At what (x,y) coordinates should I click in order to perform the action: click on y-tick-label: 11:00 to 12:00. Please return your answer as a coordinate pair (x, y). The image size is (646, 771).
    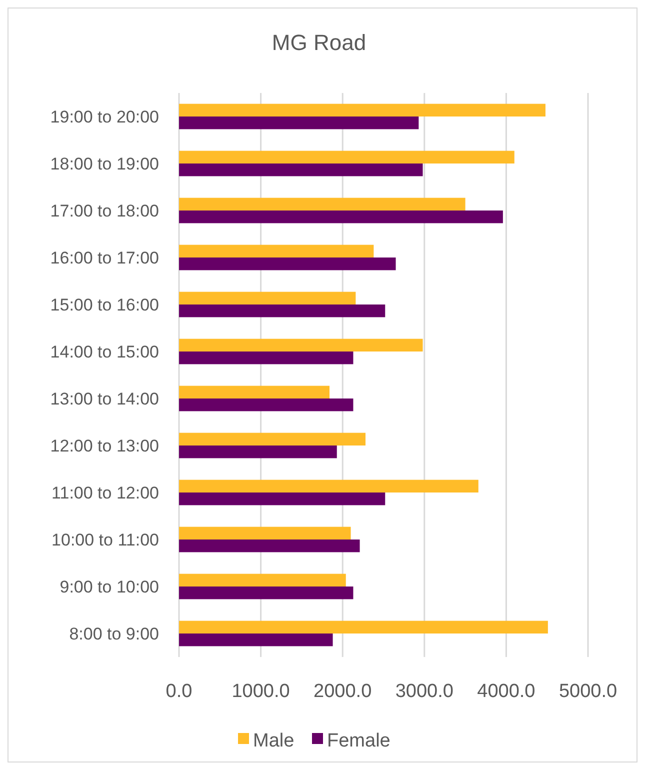
    Looking at the image, I should click on (105, 492).